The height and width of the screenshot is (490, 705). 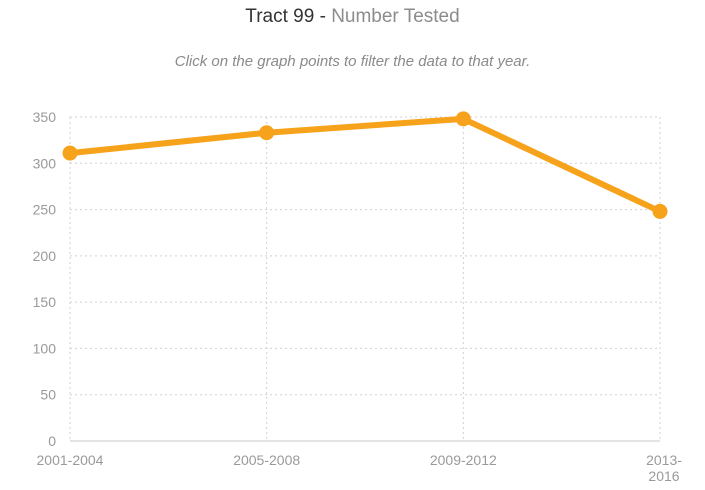 I want to click on x-tick-label: 2001-2004, so click(x=70, y=460).